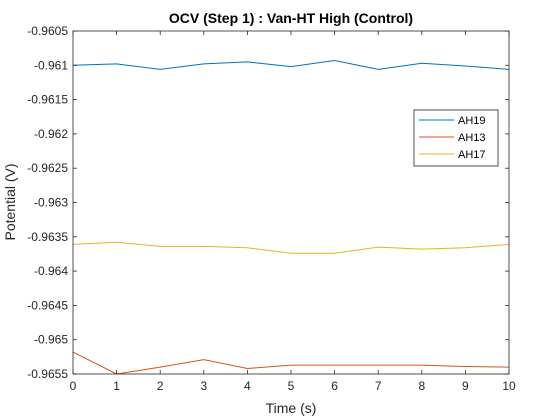 This screenshot has height=420, width=560. Describe the element at coordinates (465, 386) in the screenshot. I see `x-tick-label: 9` at that location.